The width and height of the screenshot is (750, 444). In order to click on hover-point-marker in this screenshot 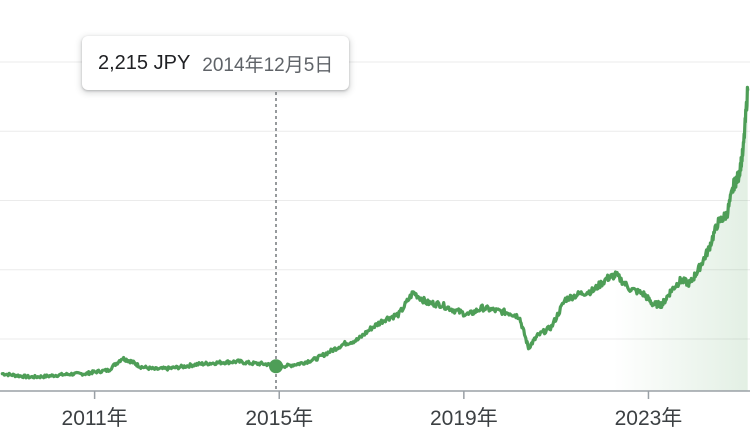, I will do `click(276, 366)`.